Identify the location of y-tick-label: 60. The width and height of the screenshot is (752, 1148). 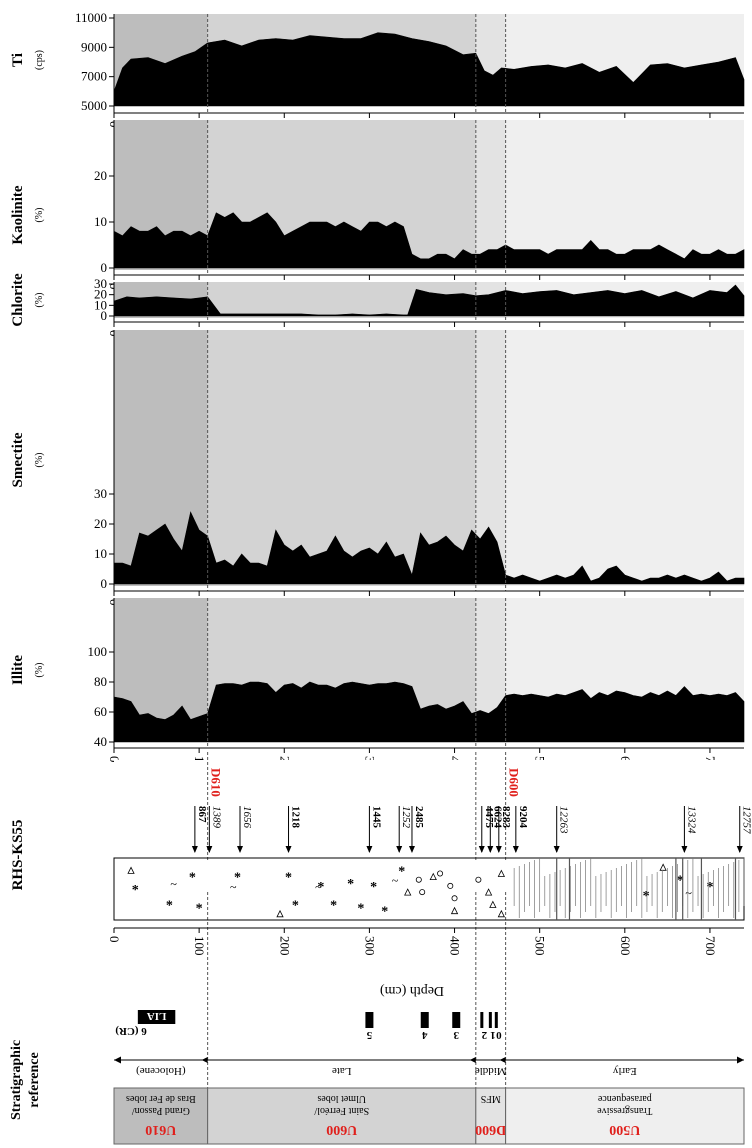
(100, 711).